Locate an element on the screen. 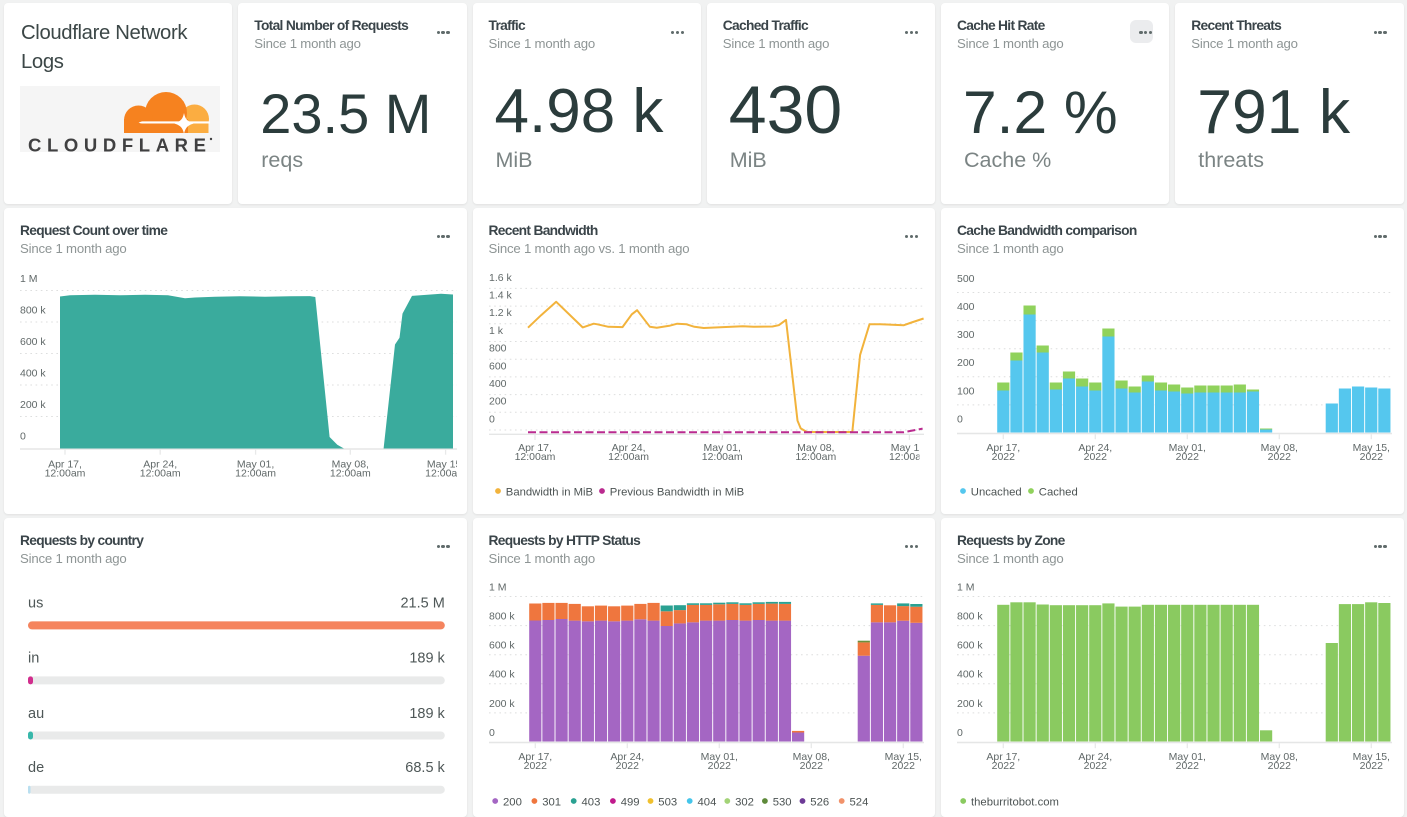 The height and width of the screenshot is (817, 1407). svg-text: 300 is located at coordinates (966, 335).